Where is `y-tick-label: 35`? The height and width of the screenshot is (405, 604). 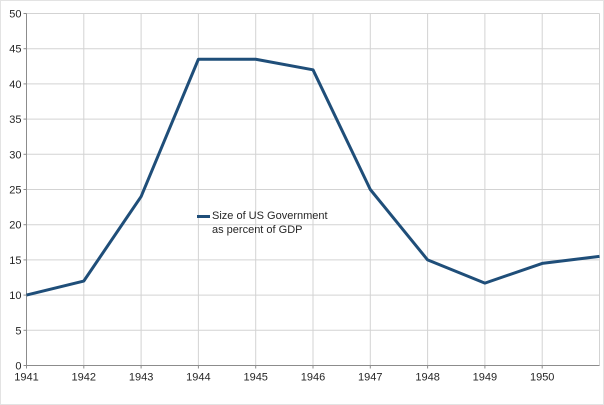
y-tick-label: 35 is located at coordinates (15, 120).